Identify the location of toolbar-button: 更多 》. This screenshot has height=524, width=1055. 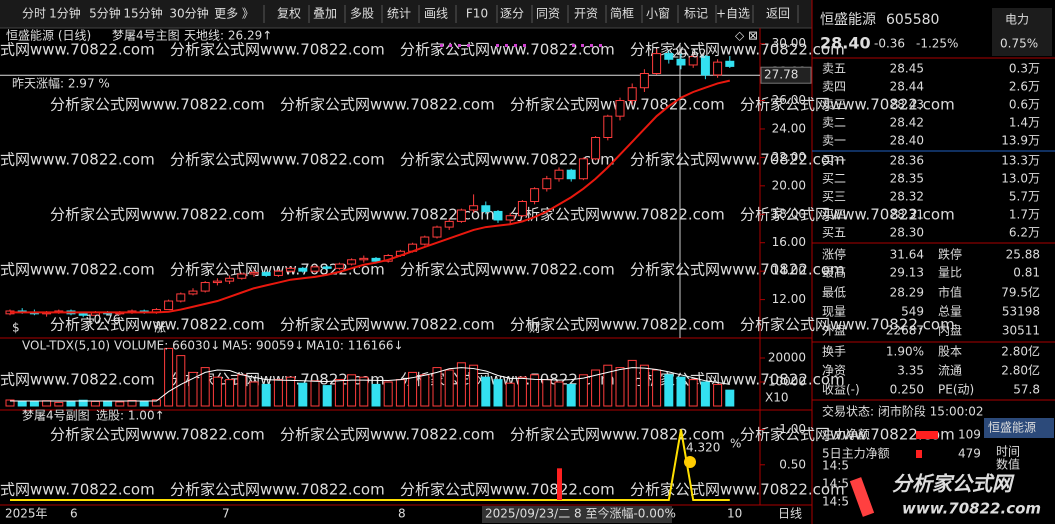
(234, 14).